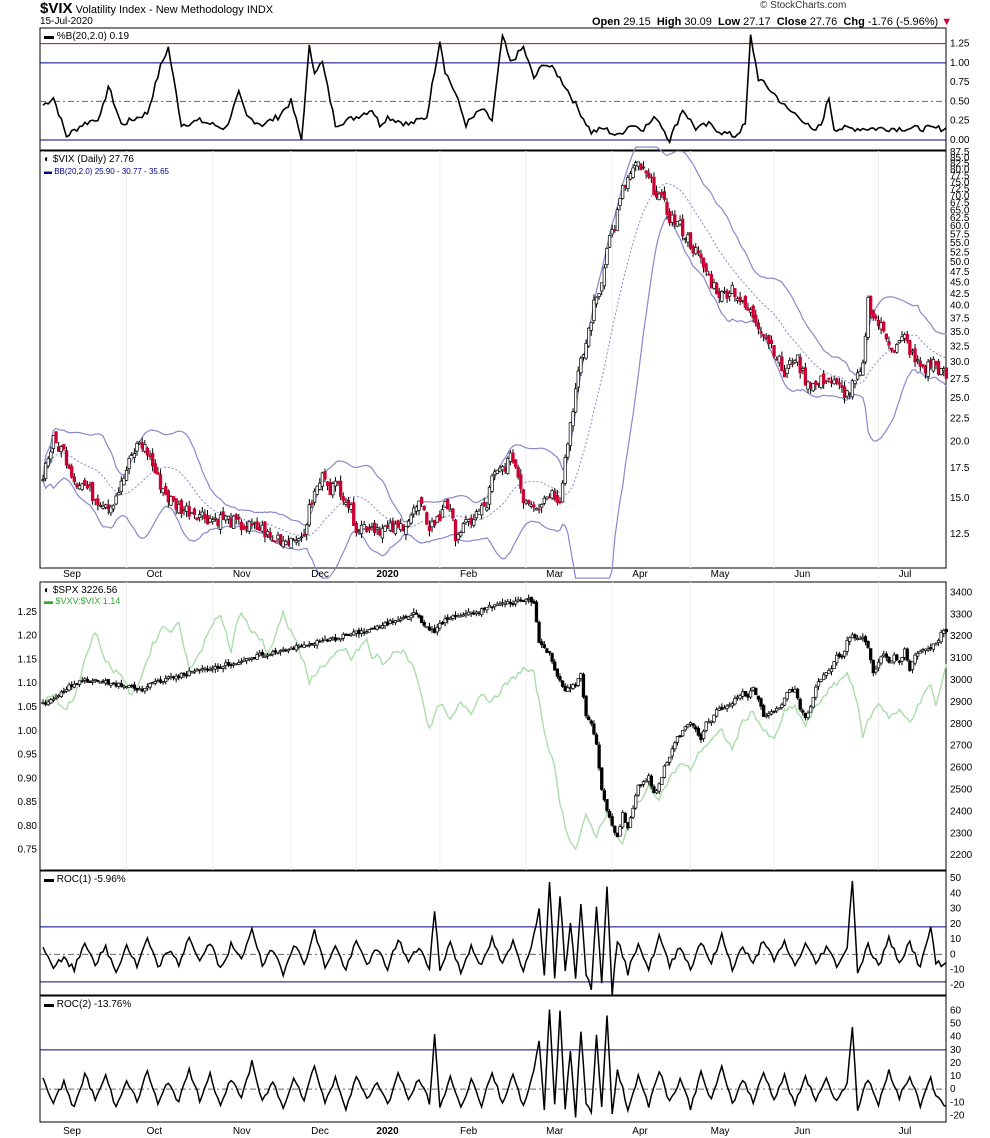 This screenshot has width=990, height=1138. What do you see at coordinates (960, 101) in the screenshot?
I see `y-tick-label: 0.50` at bounding box center [960, 101].